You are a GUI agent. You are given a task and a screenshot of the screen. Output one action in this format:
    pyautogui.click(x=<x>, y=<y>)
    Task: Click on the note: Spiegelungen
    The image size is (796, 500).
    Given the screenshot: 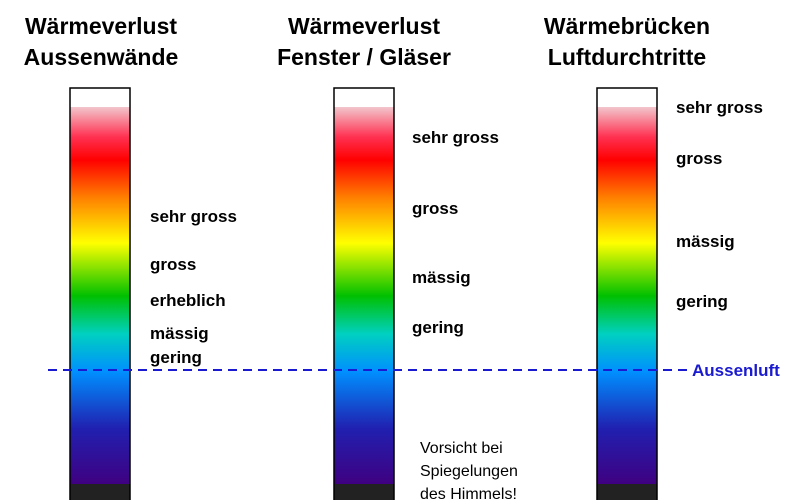 What is the action you would take?
    pyautogui.click(x=469, y=471)
    